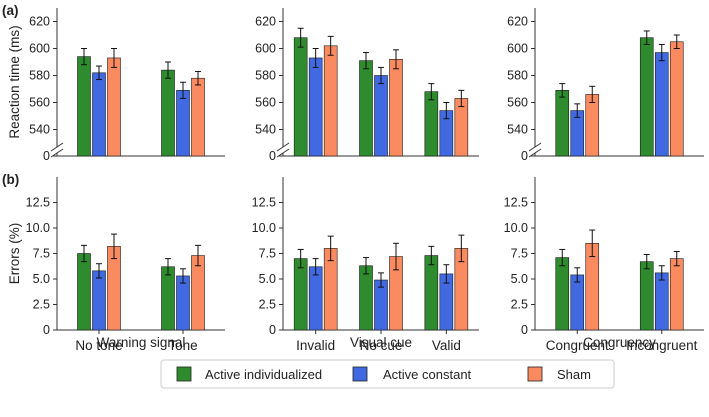  Describe the element at coordinates (366, 298) in the screenshot. I see `bar-b2-no-cue-active-individualized` at that location.